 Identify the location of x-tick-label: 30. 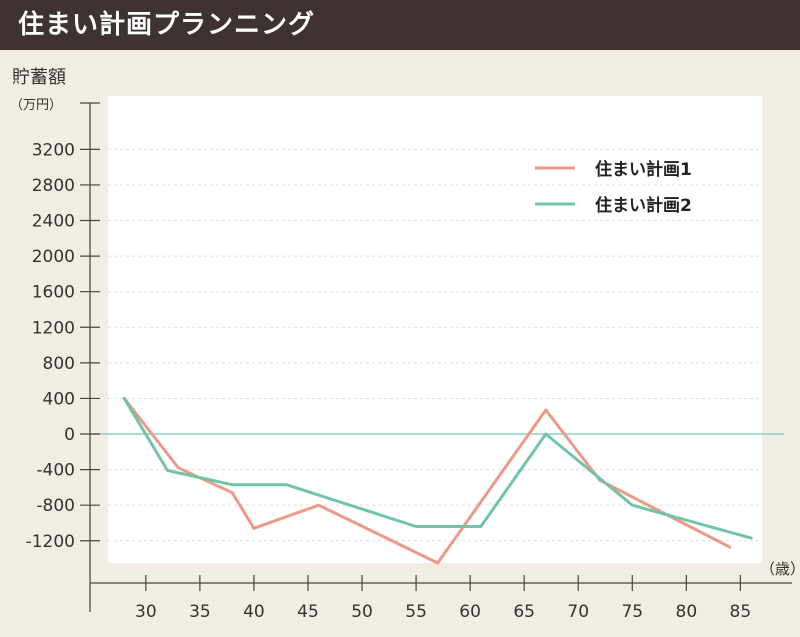
(146, 612).